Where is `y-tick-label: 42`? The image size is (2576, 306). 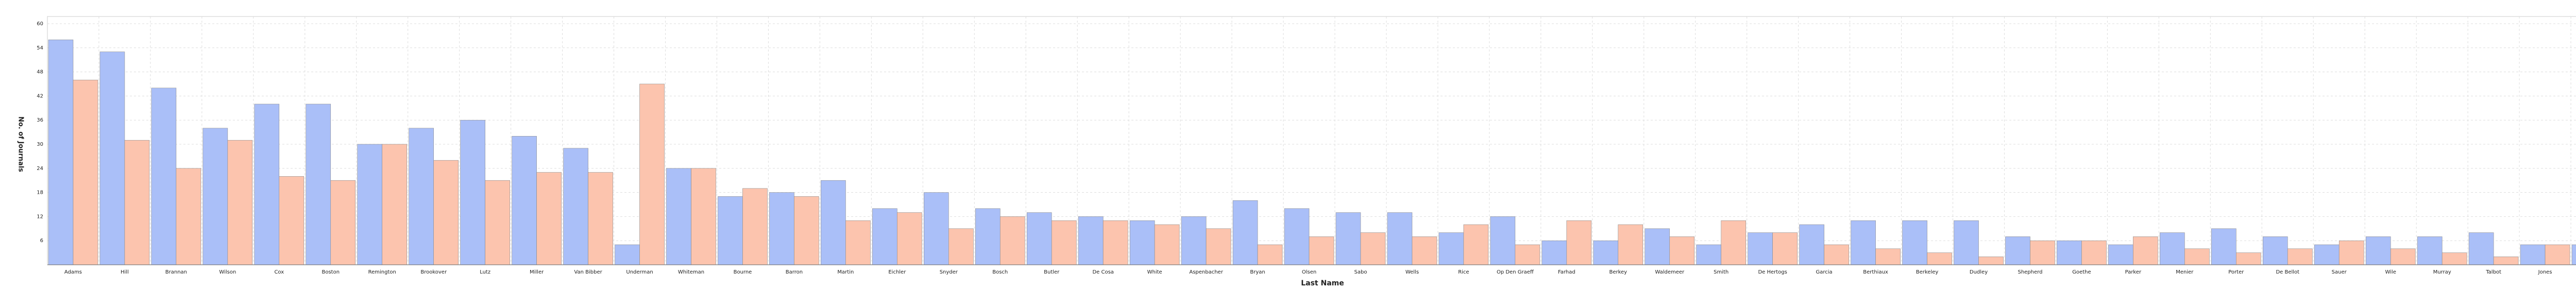 y-tick-label: 42 is located at coordinates (40, 96).